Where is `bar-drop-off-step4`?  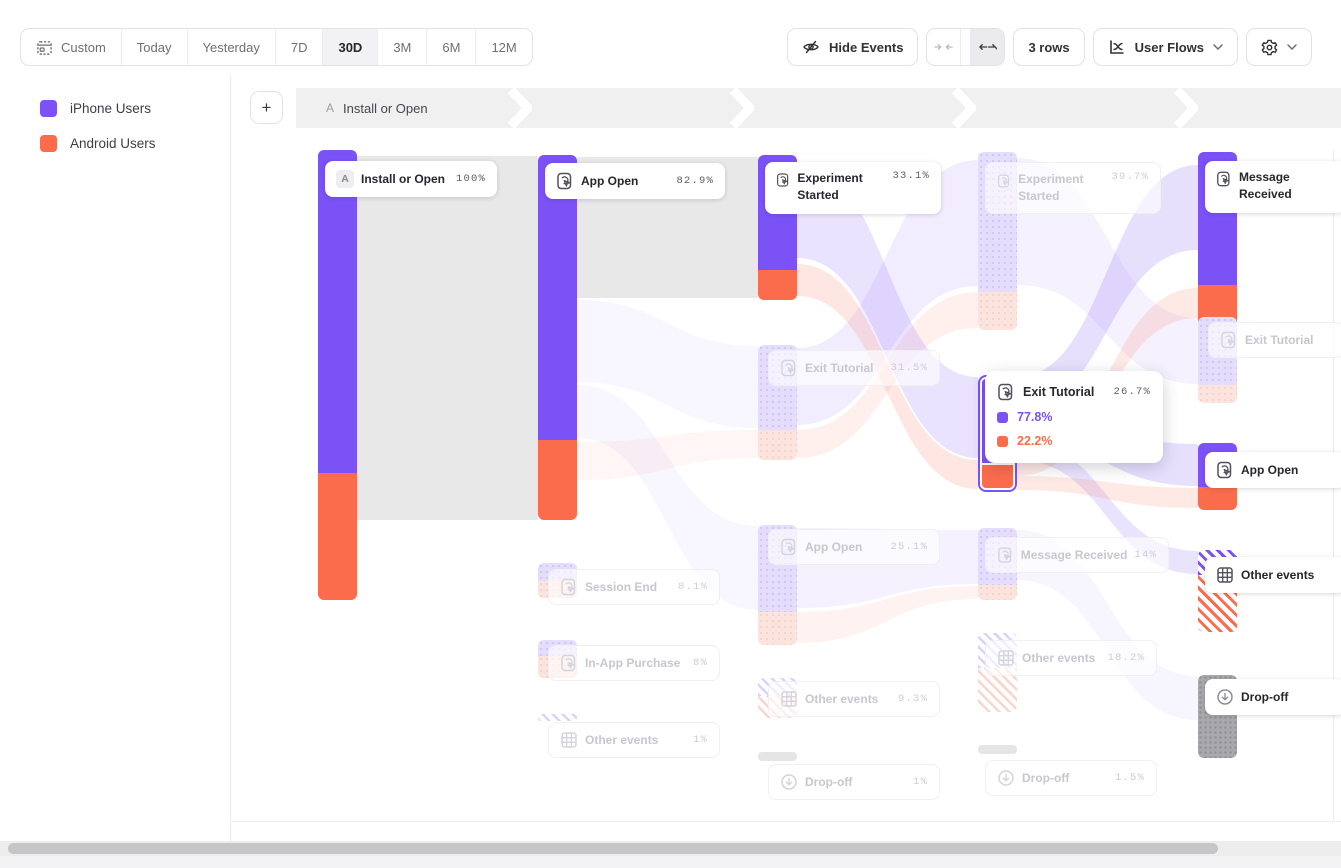
bar-drop-off-step4 is located at coordinates (997, 749).